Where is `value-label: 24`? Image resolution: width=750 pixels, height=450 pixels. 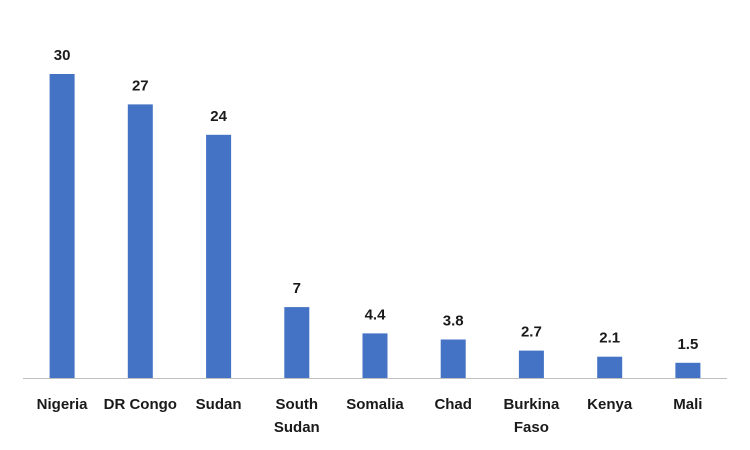 value-label: 24 is located at coordinates (218, 116).